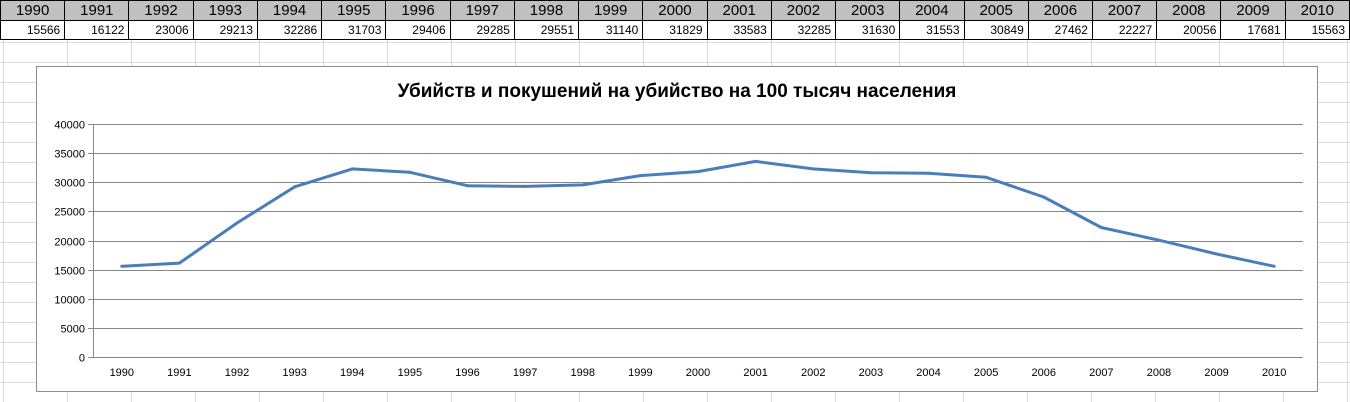  Describe the element at coordinates (871, 373) in the screenshot. I see `x-tick-label: 2003` at that location.